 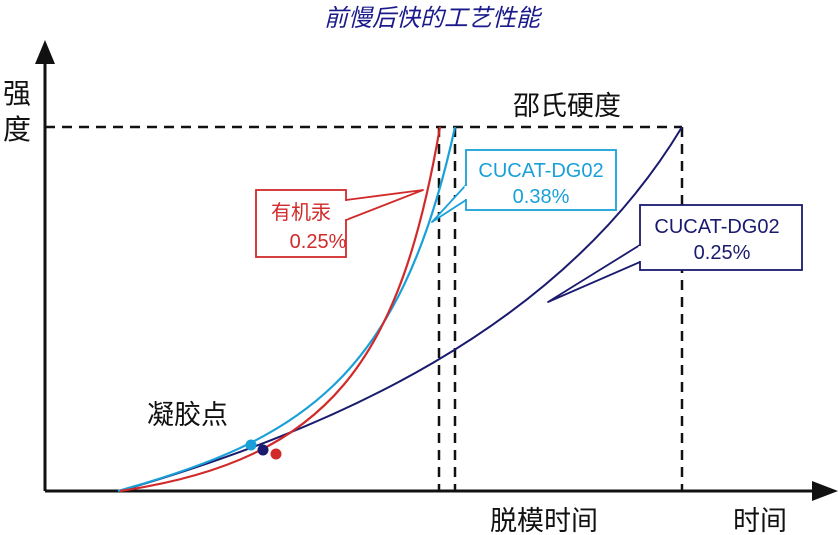 I want to click on callout-cucat-025-box, so click(x=721, y=237).